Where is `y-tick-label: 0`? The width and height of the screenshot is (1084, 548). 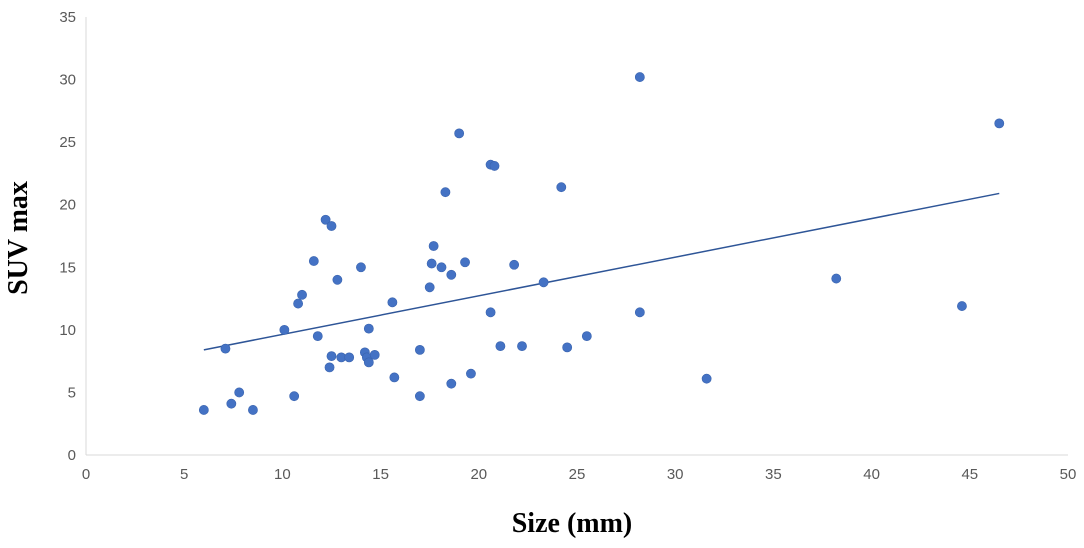
y-tick-label: 0 is located at coordinates (72, 455).